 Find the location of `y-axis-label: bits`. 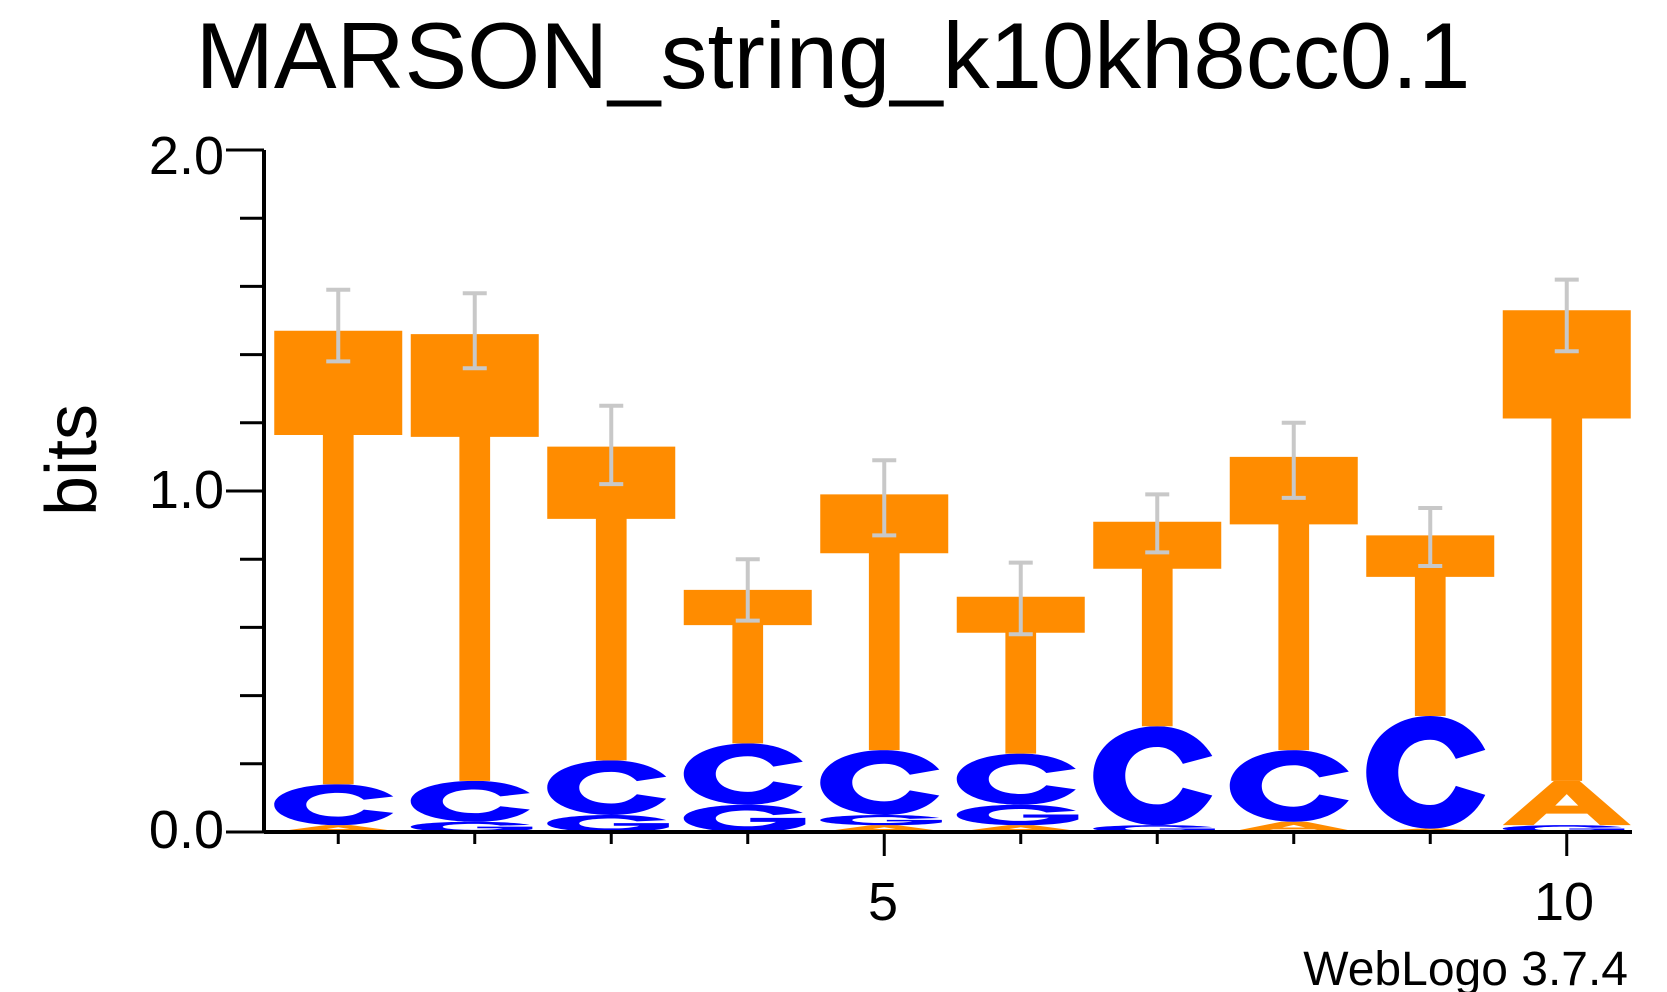

y-axis-label: bits is located at coordinates (72, 460).